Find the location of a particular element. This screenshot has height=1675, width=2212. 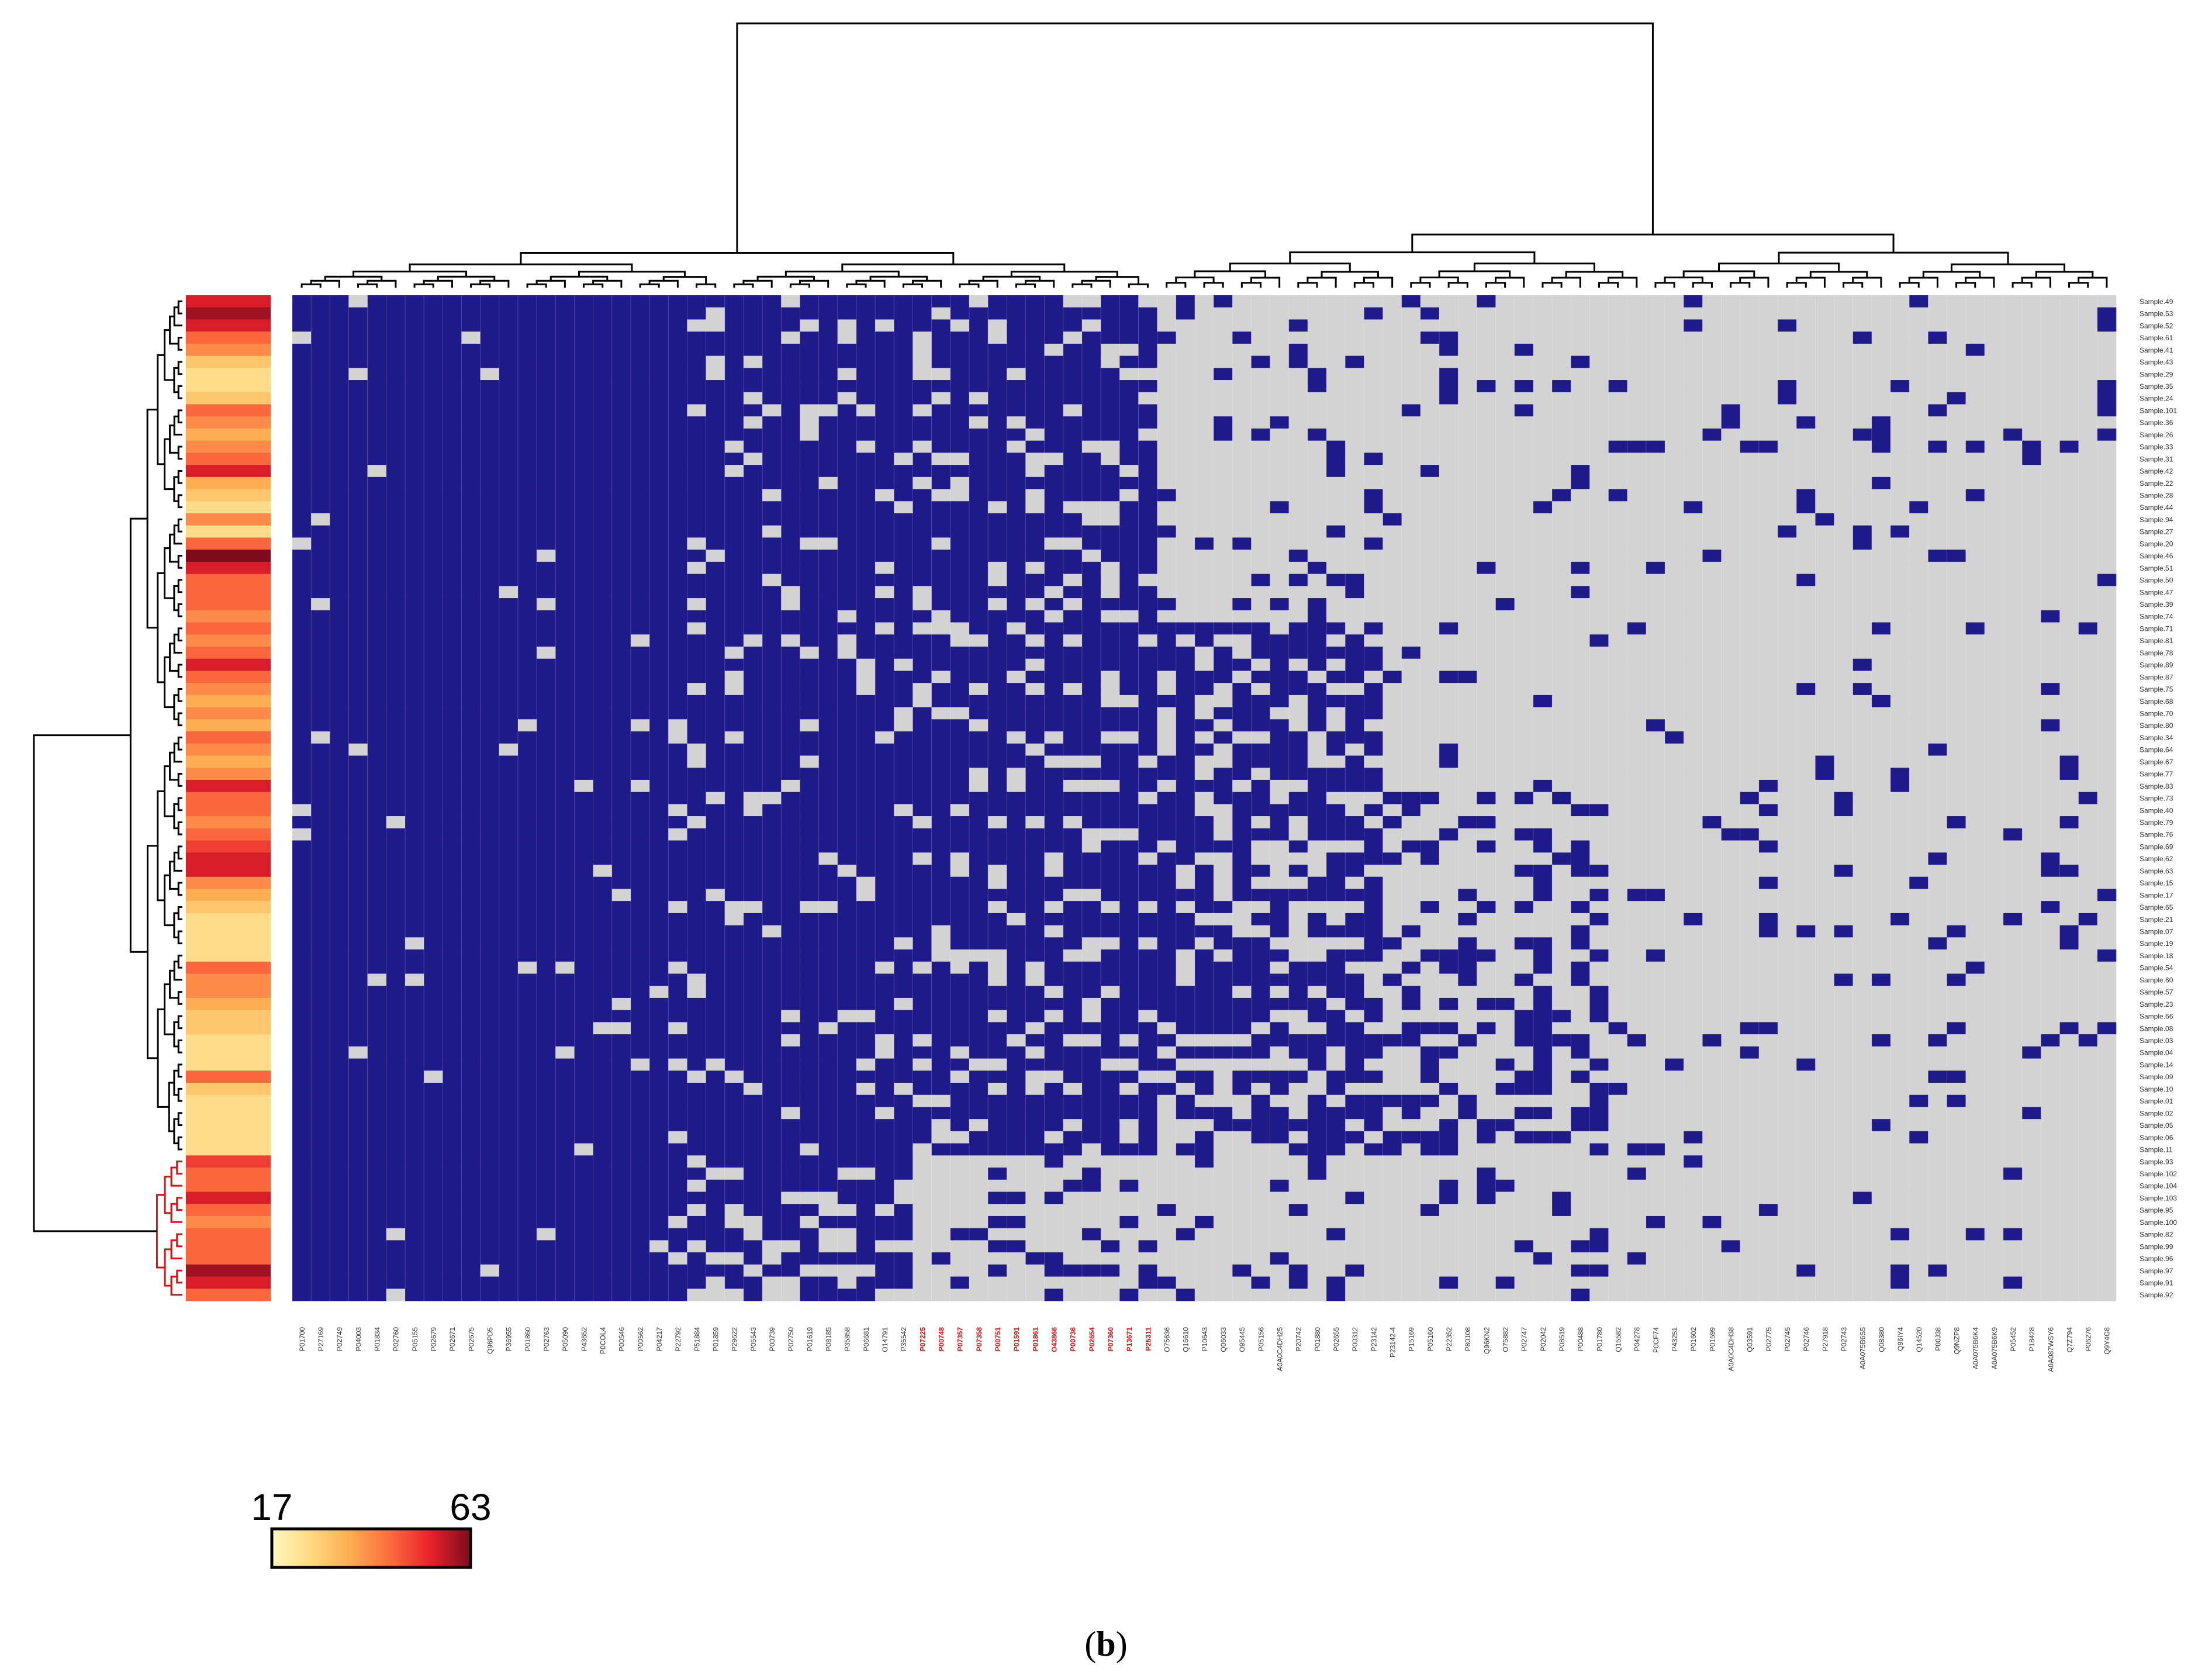

annotation-cell is located at coordinates (228, 628).